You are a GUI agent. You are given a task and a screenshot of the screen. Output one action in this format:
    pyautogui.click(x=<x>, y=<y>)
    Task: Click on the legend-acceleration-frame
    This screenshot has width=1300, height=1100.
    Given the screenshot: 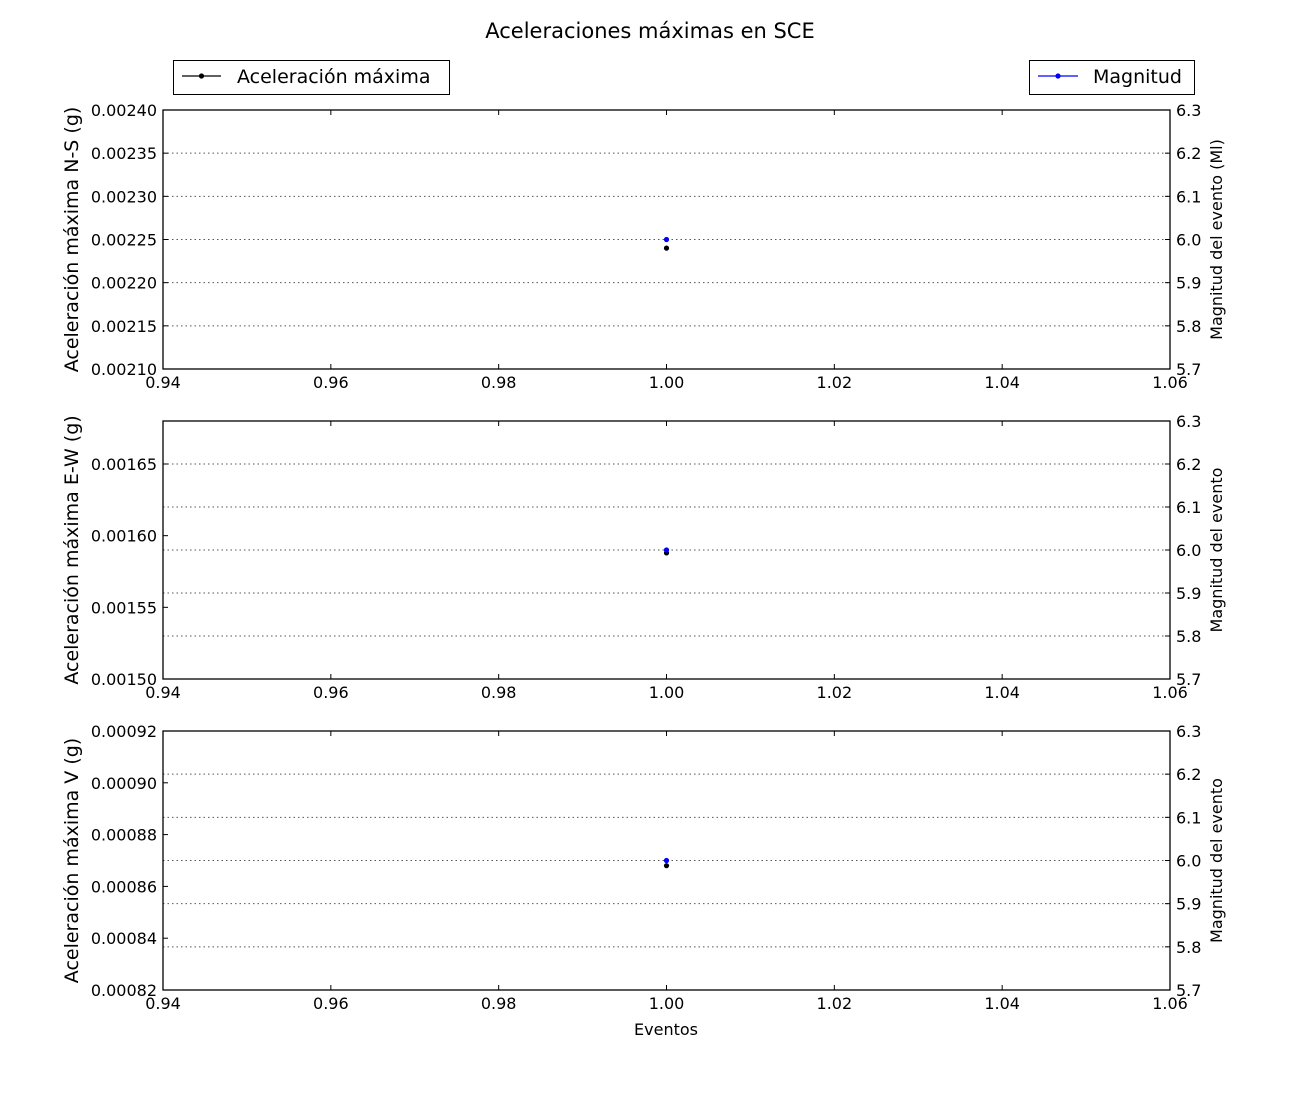 What is the action you would take?
    pyautogui.click(x=311, y=77)
    